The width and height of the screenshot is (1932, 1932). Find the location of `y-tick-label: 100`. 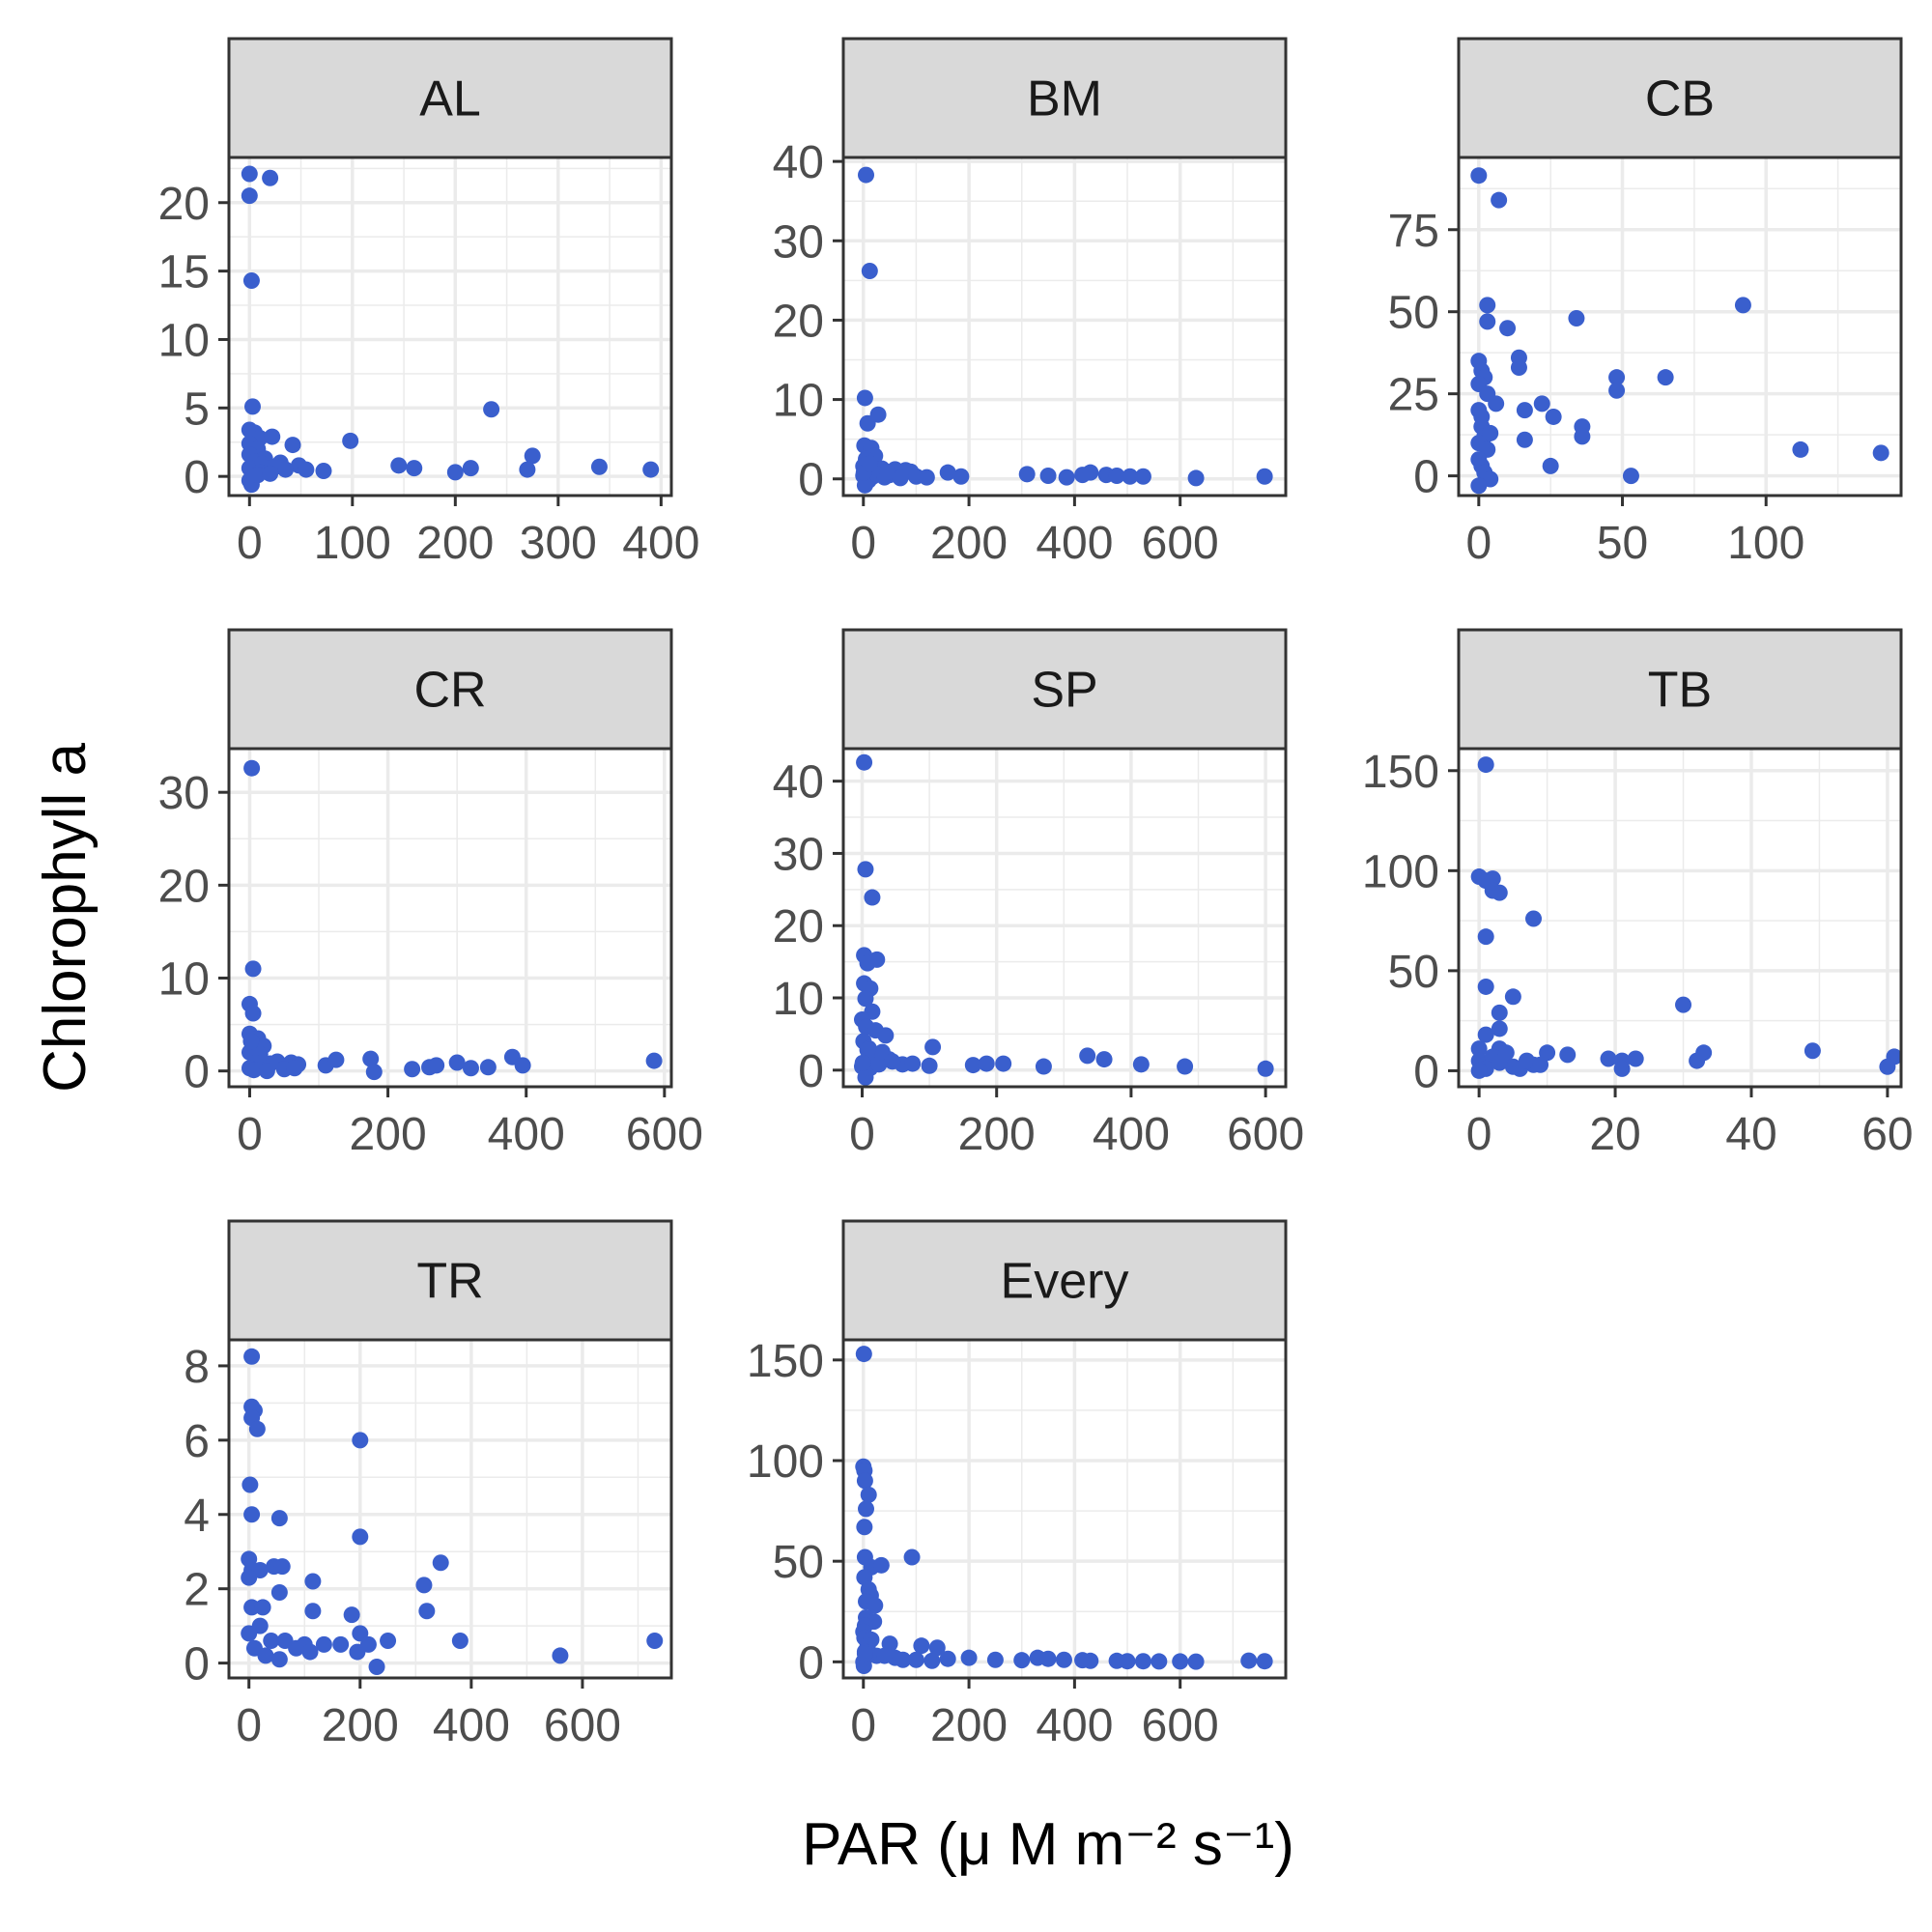

y-tick-label: 100 is located at coordinates (1400, 871).